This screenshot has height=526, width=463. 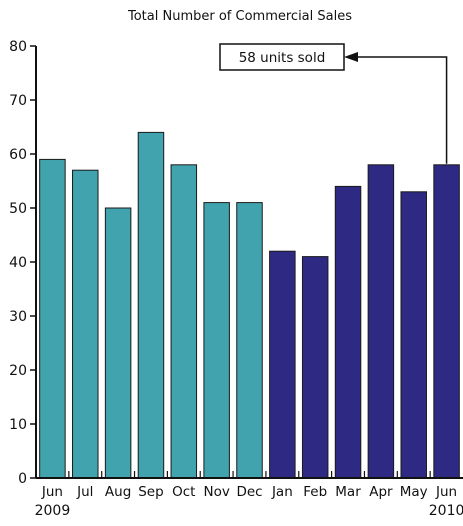 I want to click on y-tick-label: 50, so click(x=18, y=209).